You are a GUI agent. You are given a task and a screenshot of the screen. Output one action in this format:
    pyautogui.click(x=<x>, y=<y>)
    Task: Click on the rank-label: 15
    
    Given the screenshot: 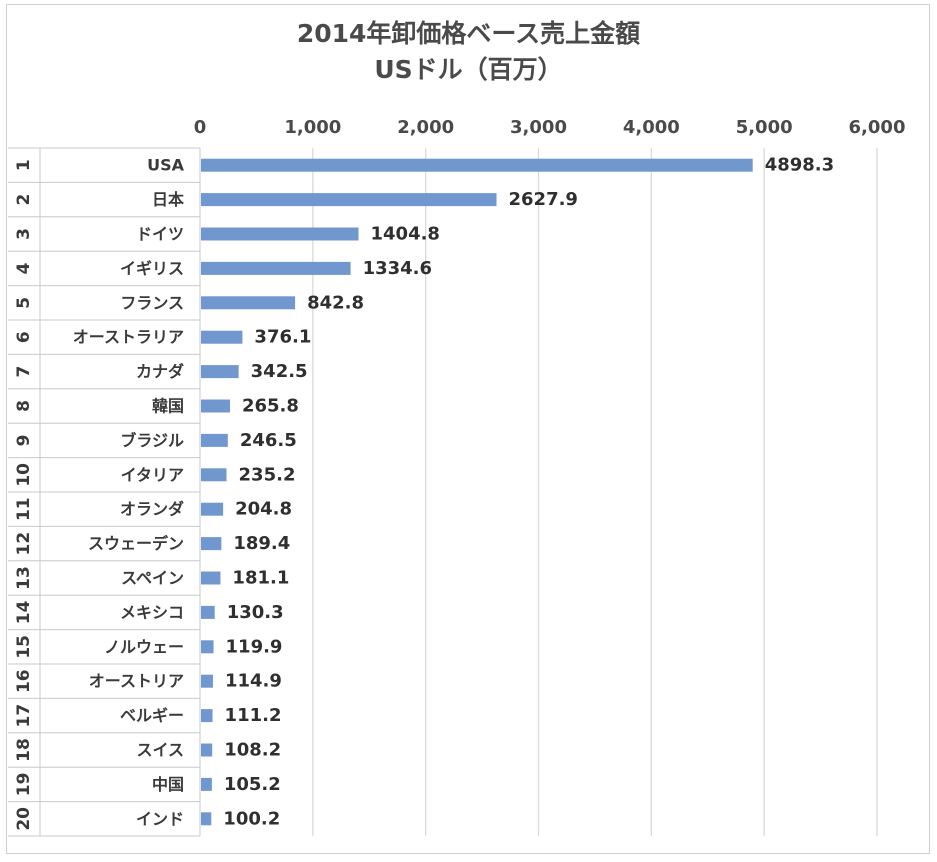 What is the action you would take?
    pyautogui.click(x=24, y=647)
    